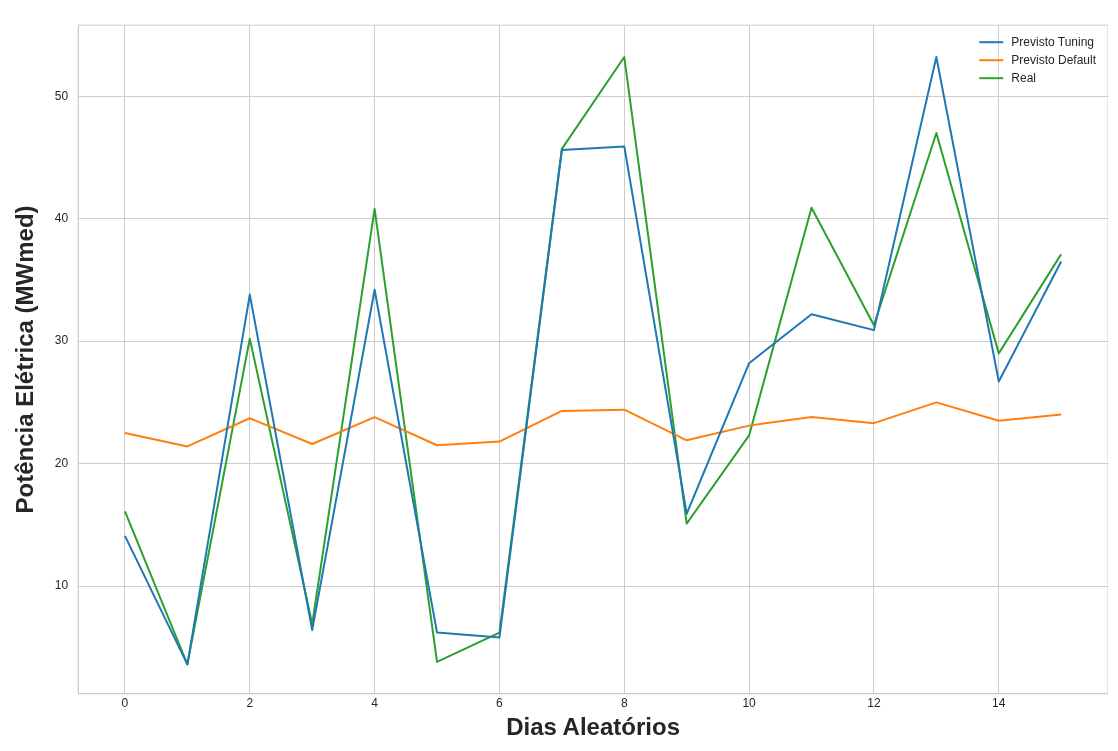  What do you see at coordinates (61, 585) in the screenshot?
I see `y-tick-label: 10` at bounding box center [61, 585].